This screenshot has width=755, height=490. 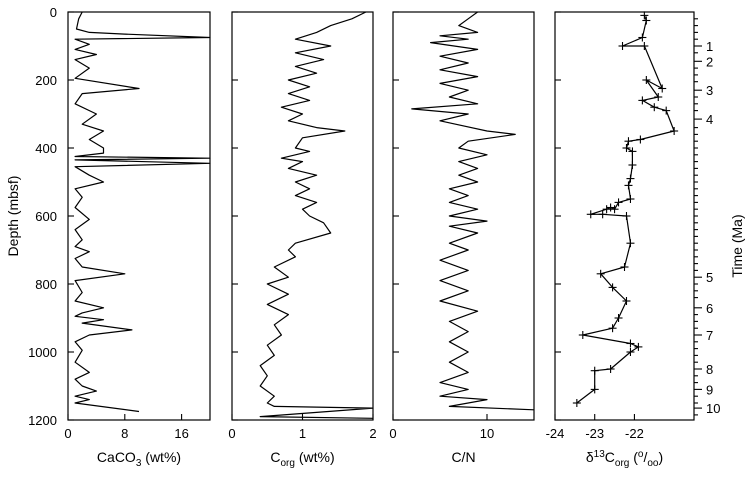 What do you see at coordinates (709, 46) in the screenshot?
I see `time-tick-label: 1` at bounding box center [709, 46].